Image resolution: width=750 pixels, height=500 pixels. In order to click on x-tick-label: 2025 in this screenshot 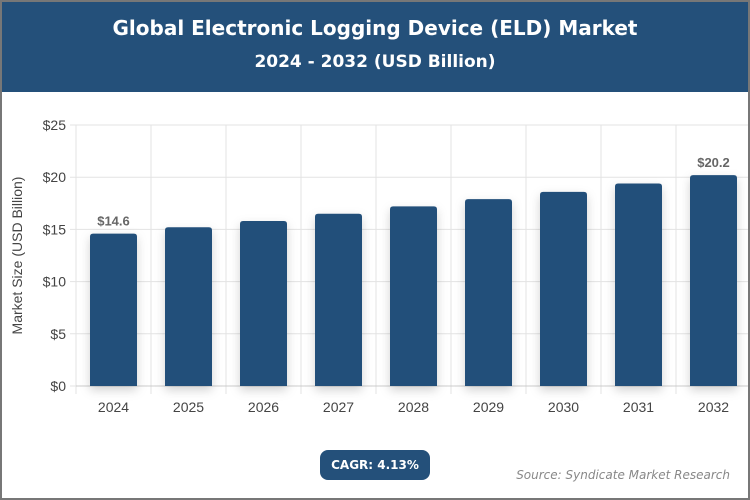, I will do `click(188, 407)`.